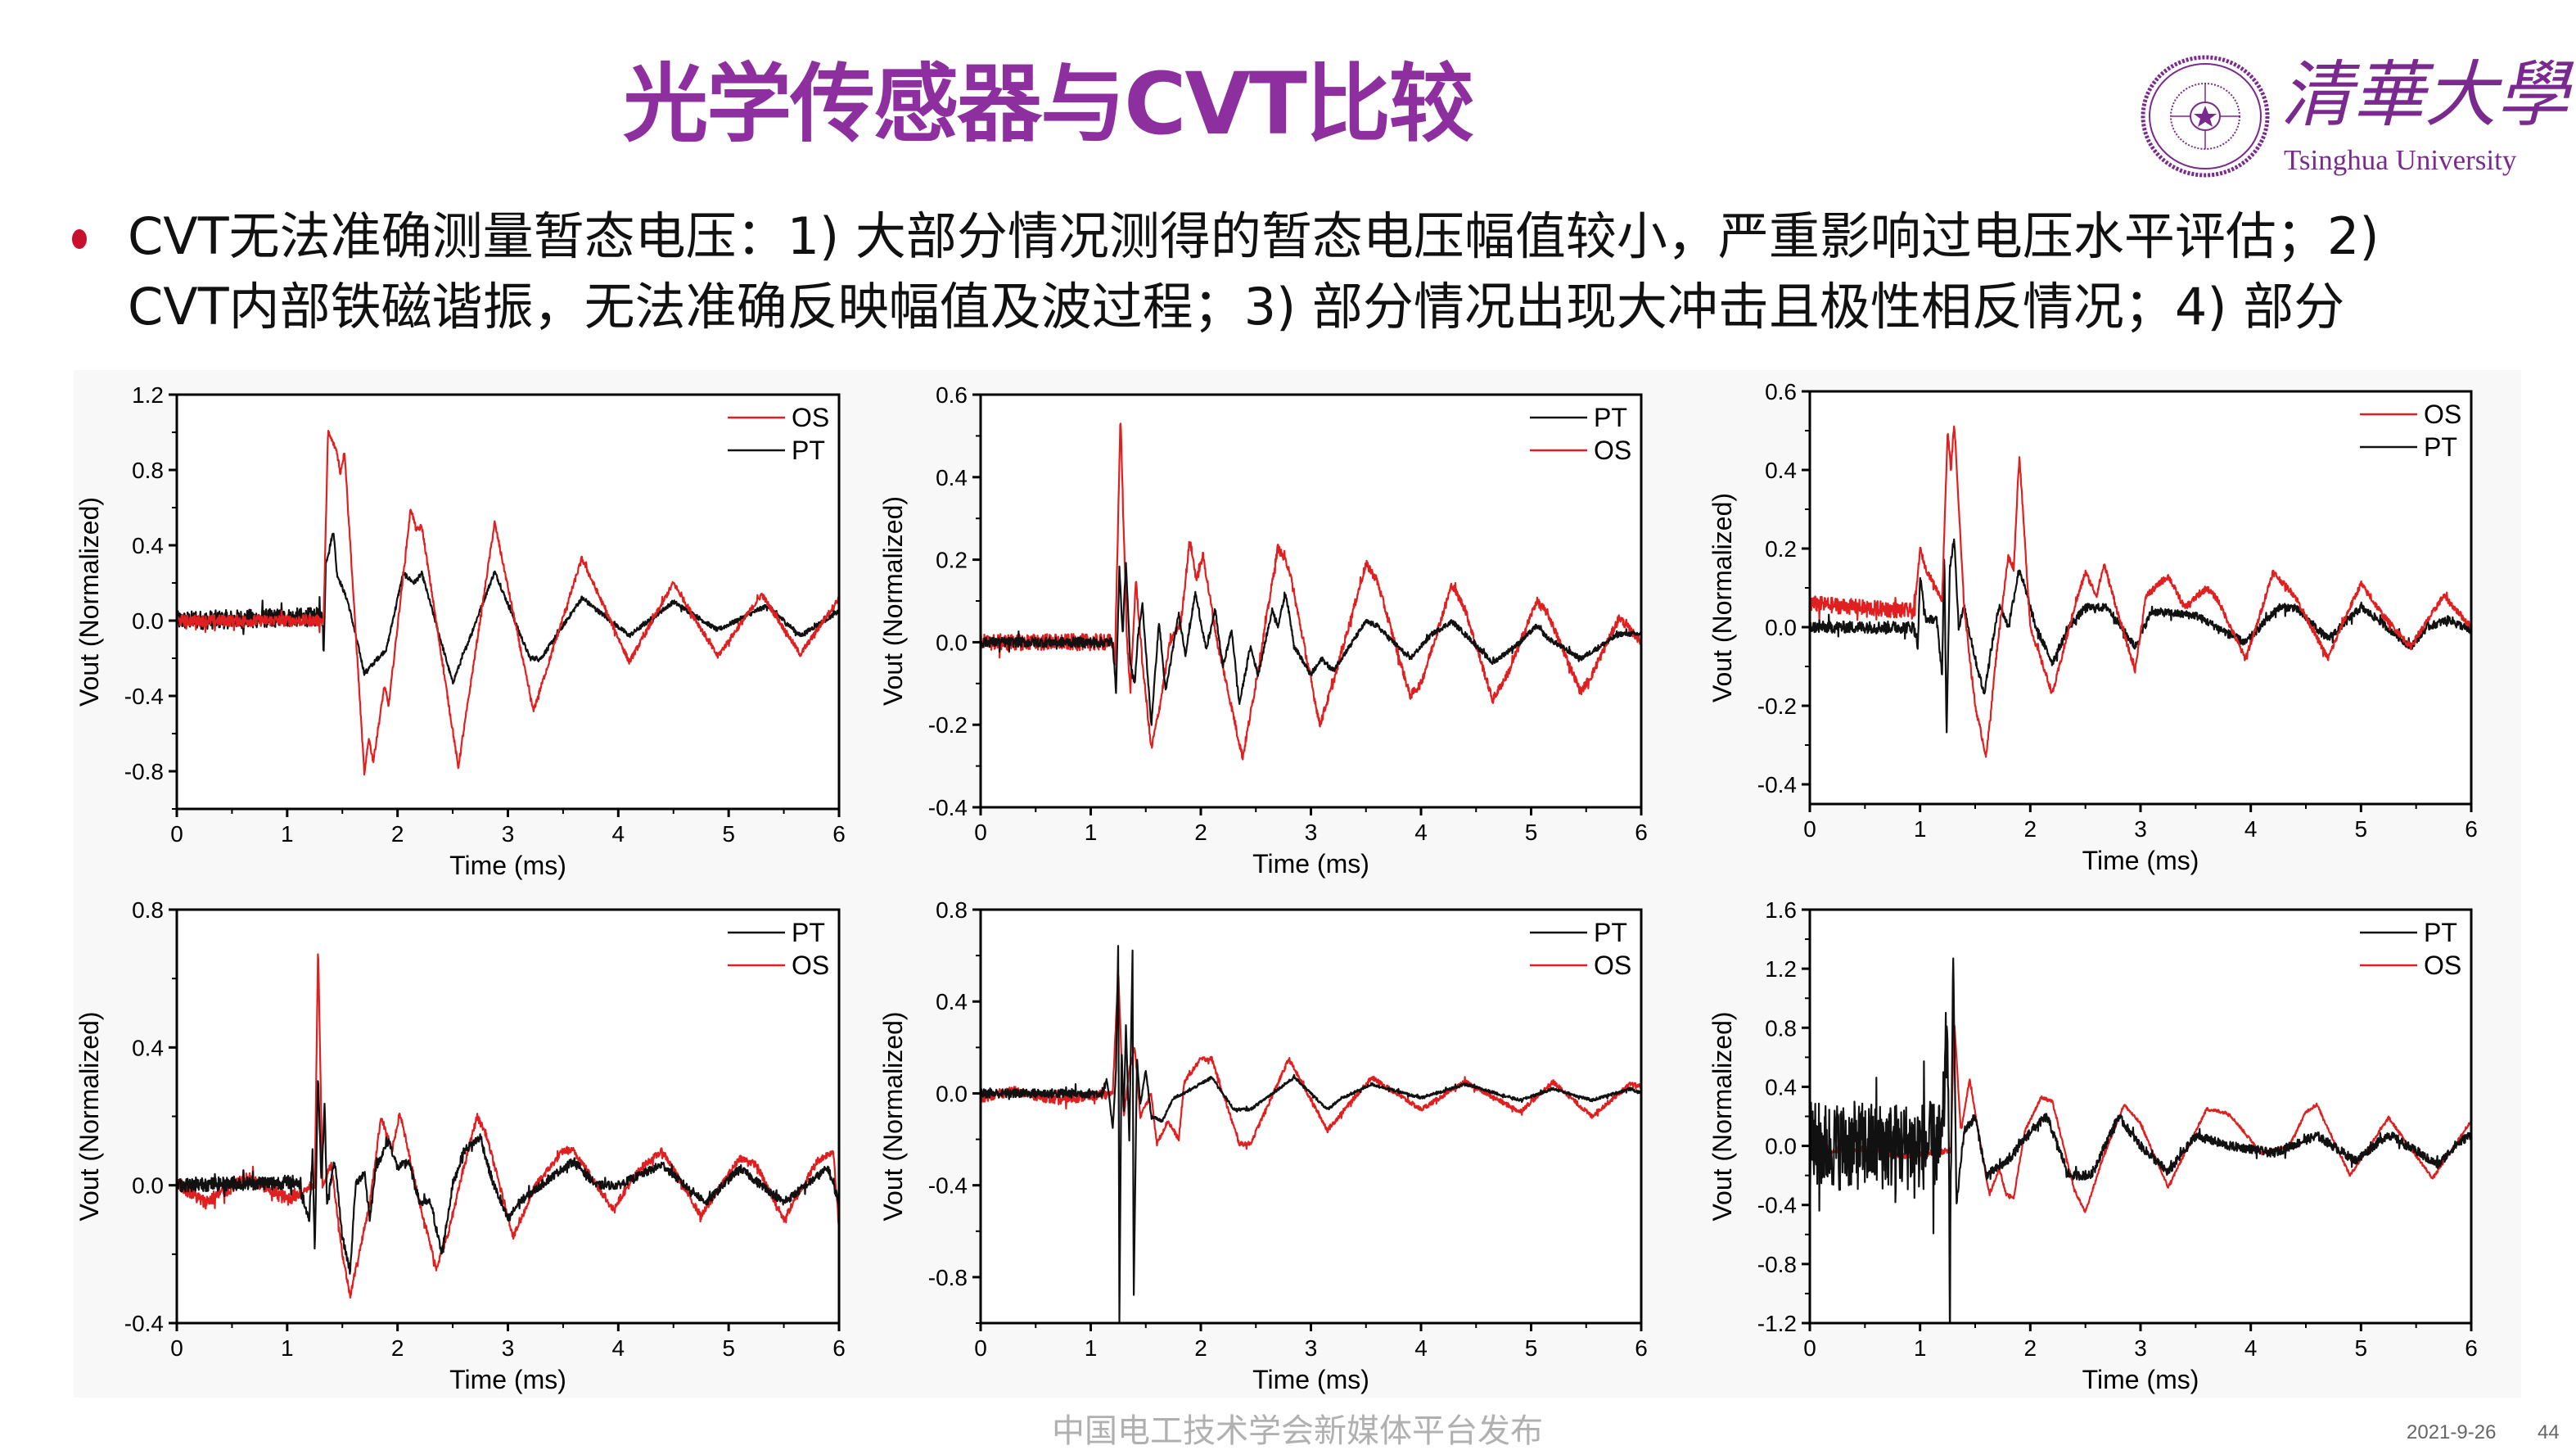 The height and width of the screenshot is (1450, 2576). What do you see at coordinates (1777, 1323) in the screenshot?
I see `y-tick-label: -1.2` at bounding box center [1777, 1323].